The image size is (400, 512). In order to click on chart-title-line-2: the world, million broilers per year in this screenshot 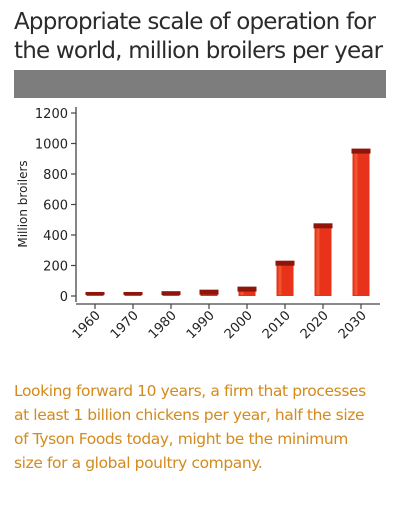, I will do `click(198, 51)`.